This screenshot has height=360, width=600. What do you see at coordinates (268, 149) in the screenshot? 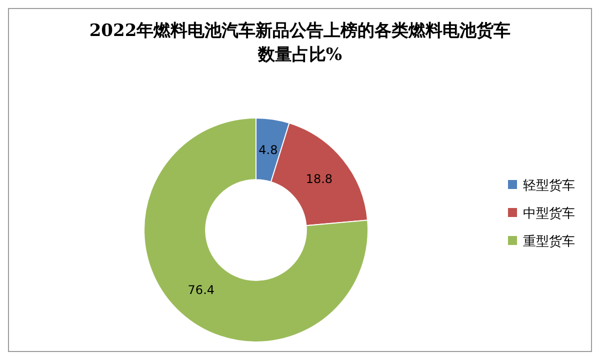
I see `data-label: 4.8` at bounding box center [268, 149].